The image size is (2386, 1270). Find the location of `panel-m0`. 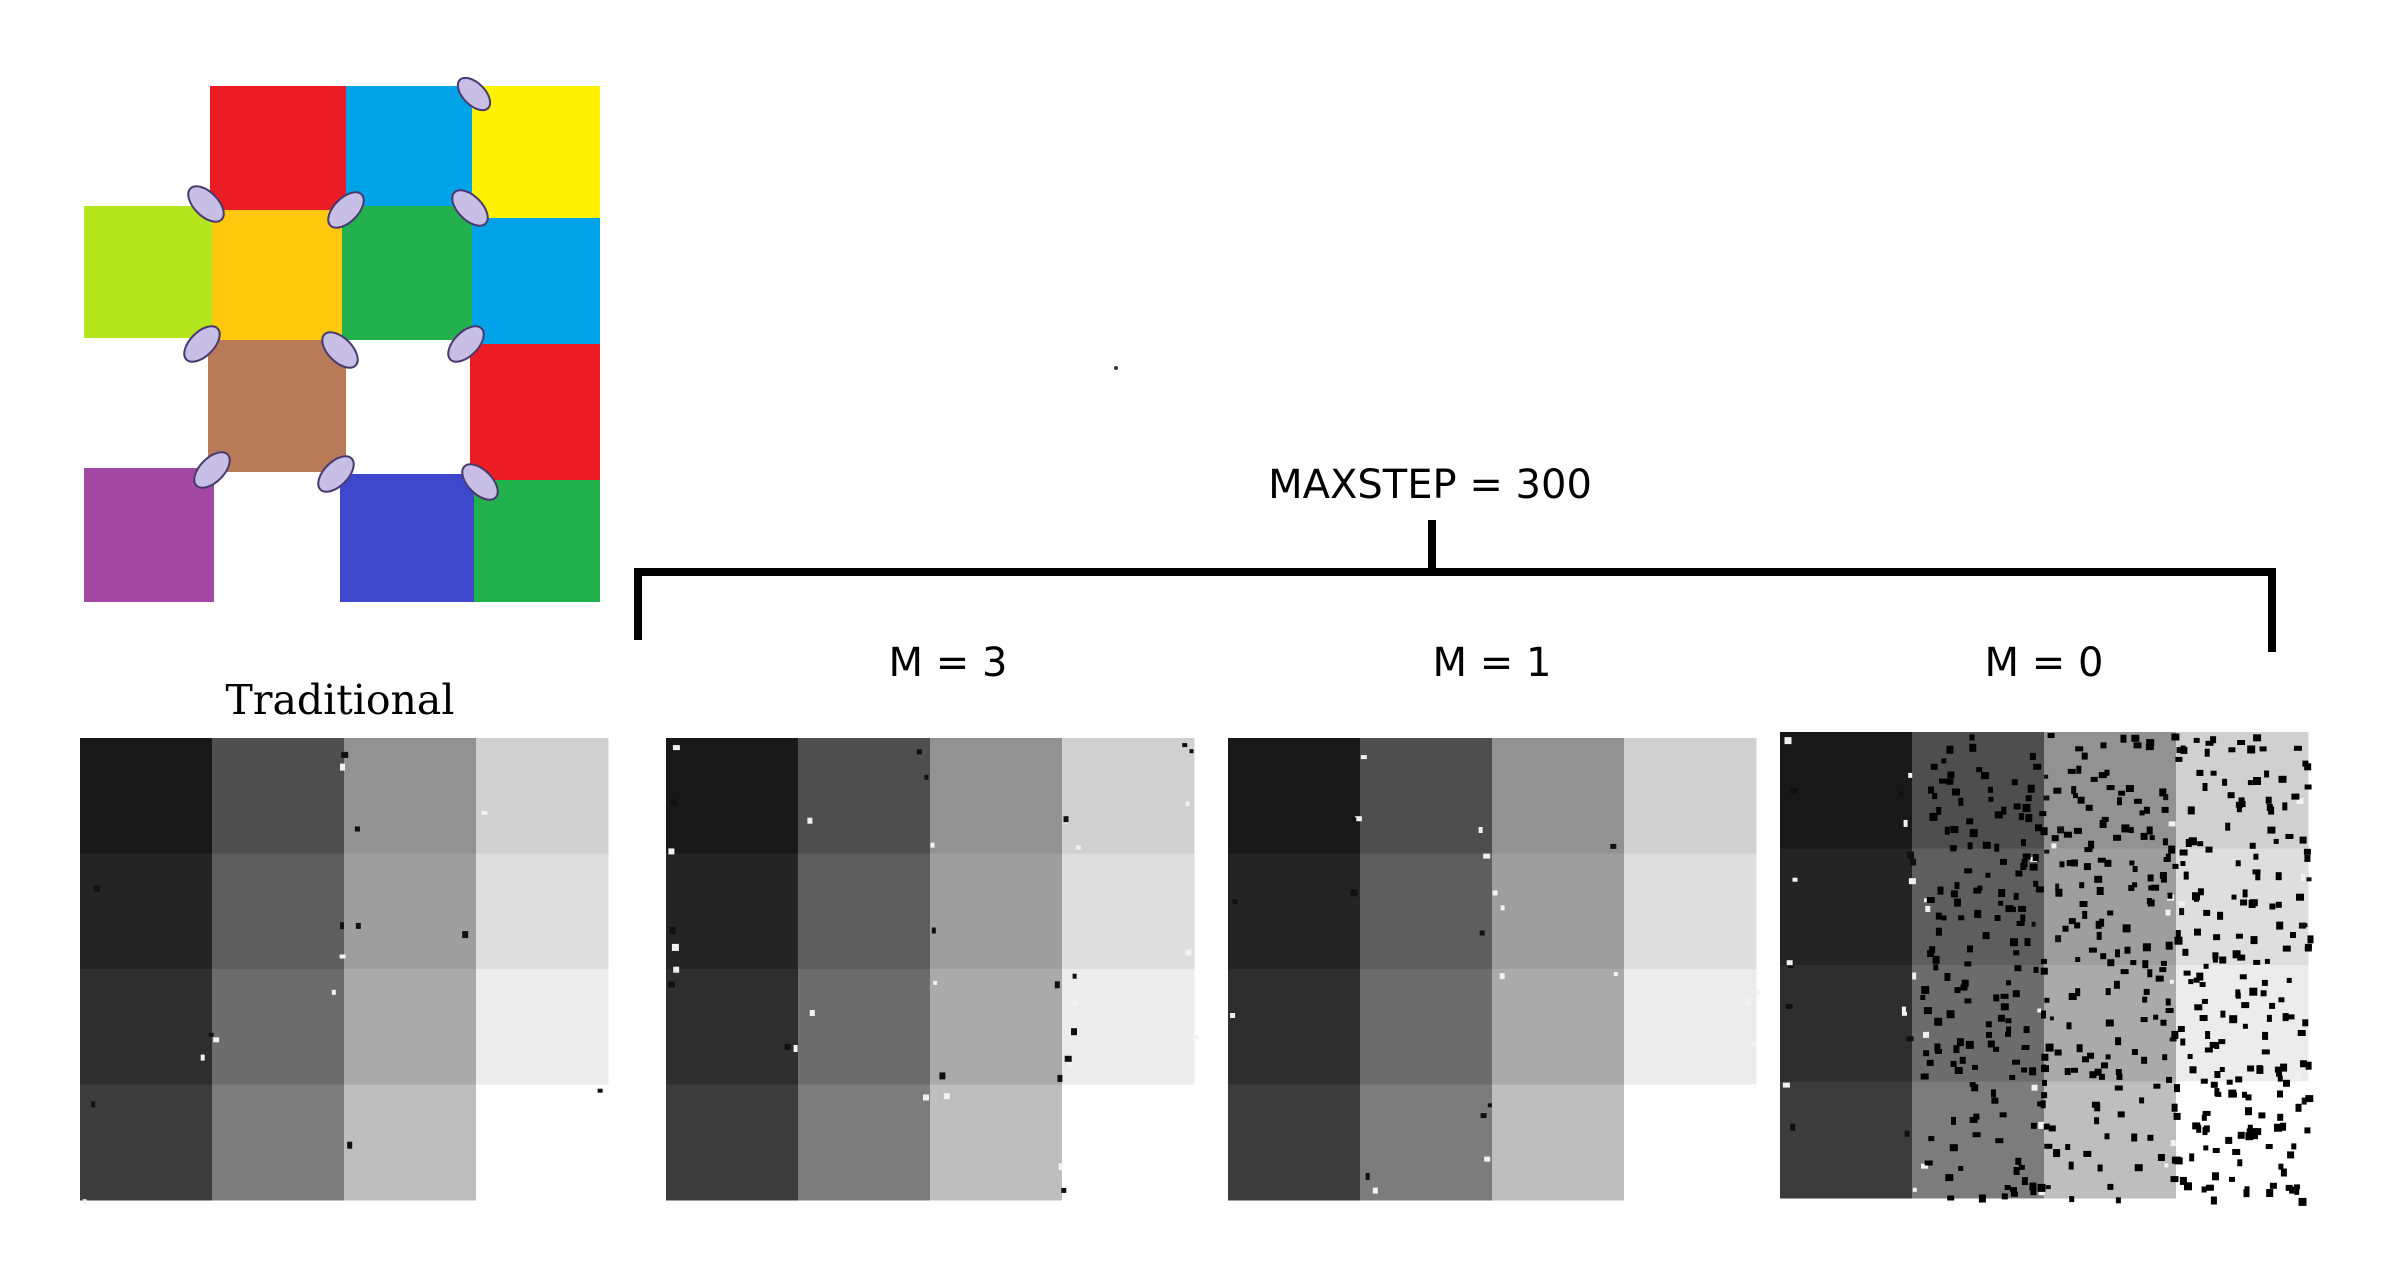

panel-m0 is located at coordinates (2047, 969).